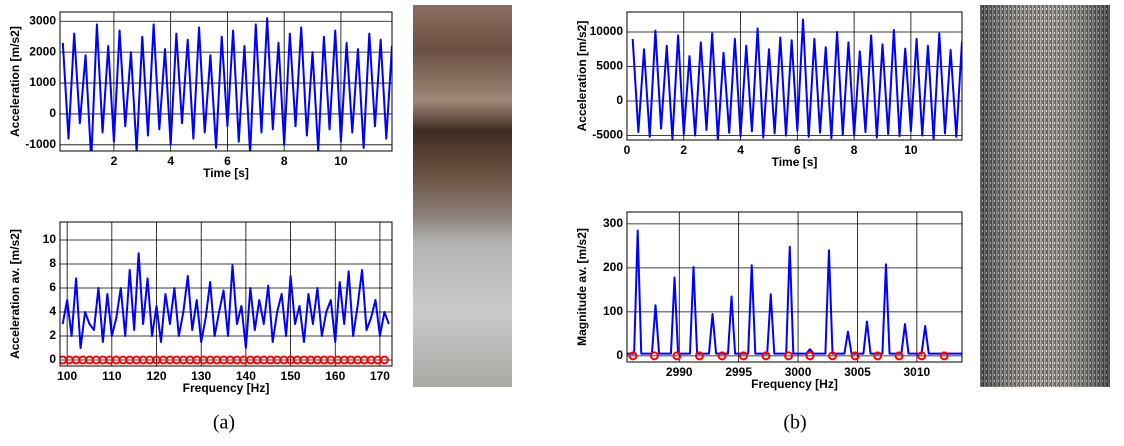 This screenshot has height=446, width=1124. Describe the element at coordinates (67, 376) in the screenshot. I see `x-tick-label: 100` at that location.